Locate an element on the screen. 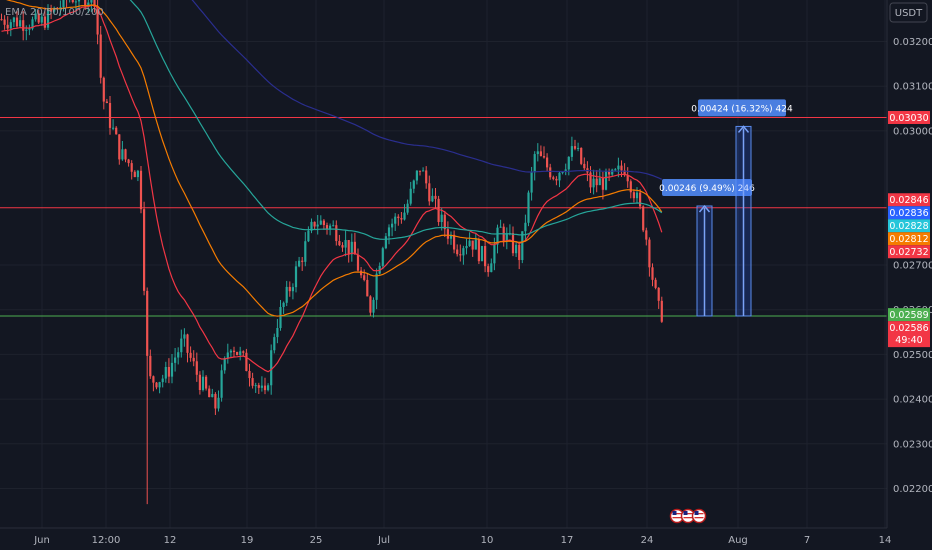 The image size is (932, 550). currency-label: USDT is located at coordinates (909, 13).